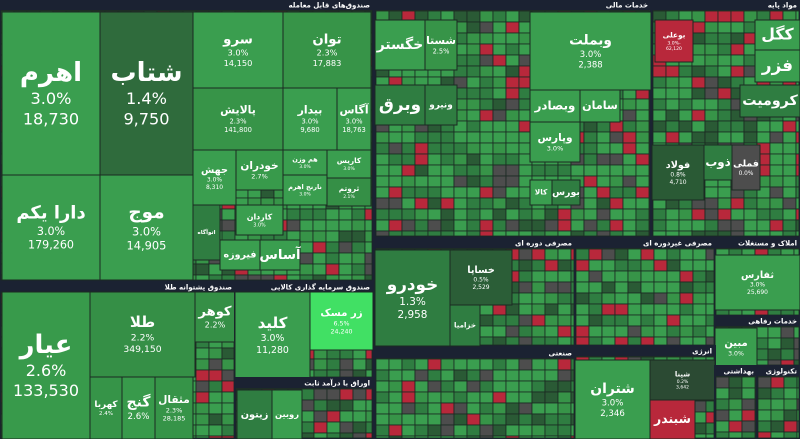 The width and height of the screenshot is (800, 439). What do you see at coordinates (341, 313) in the screenshot?
I see `tile-name: زر مسک` at bounding box center [341, 313].